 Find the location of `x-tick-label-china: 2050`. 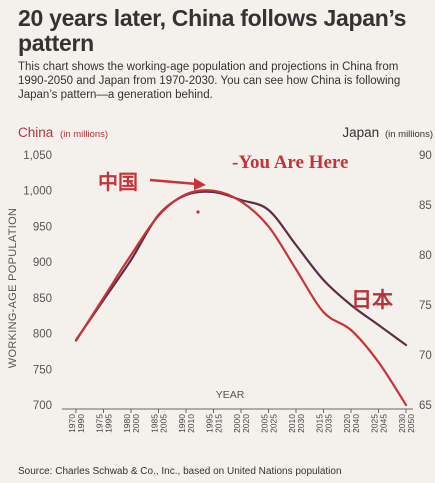

x-tick-label-china: 2050 is located at coordinates (411, 423).